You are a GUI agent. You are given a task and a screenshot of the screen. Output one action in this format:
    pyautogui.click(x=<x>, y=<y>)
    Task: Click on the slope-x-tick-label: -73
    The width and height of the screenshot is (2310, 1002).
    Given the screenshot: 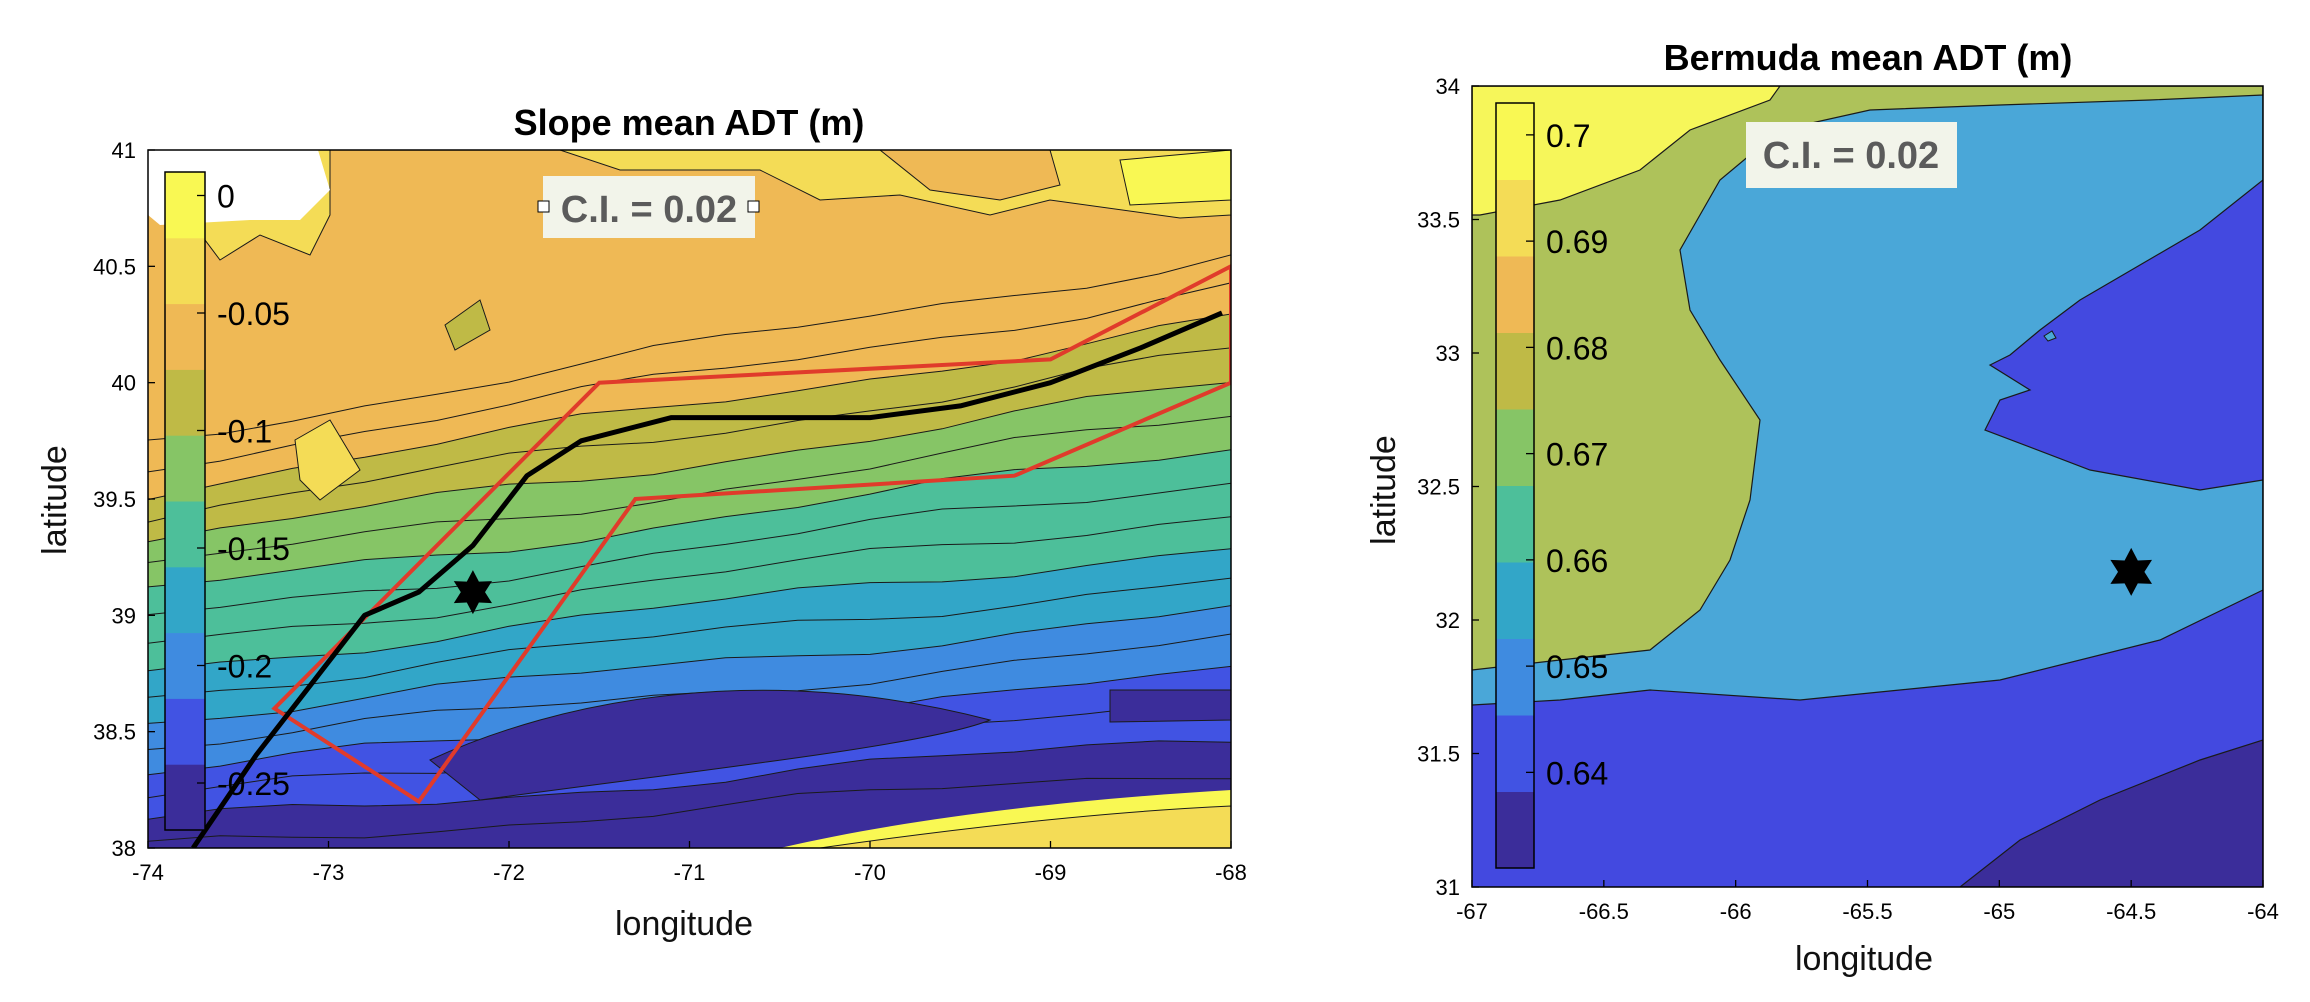 What is the action you would take?
    pyautogui.click(x=329, y=872)
    